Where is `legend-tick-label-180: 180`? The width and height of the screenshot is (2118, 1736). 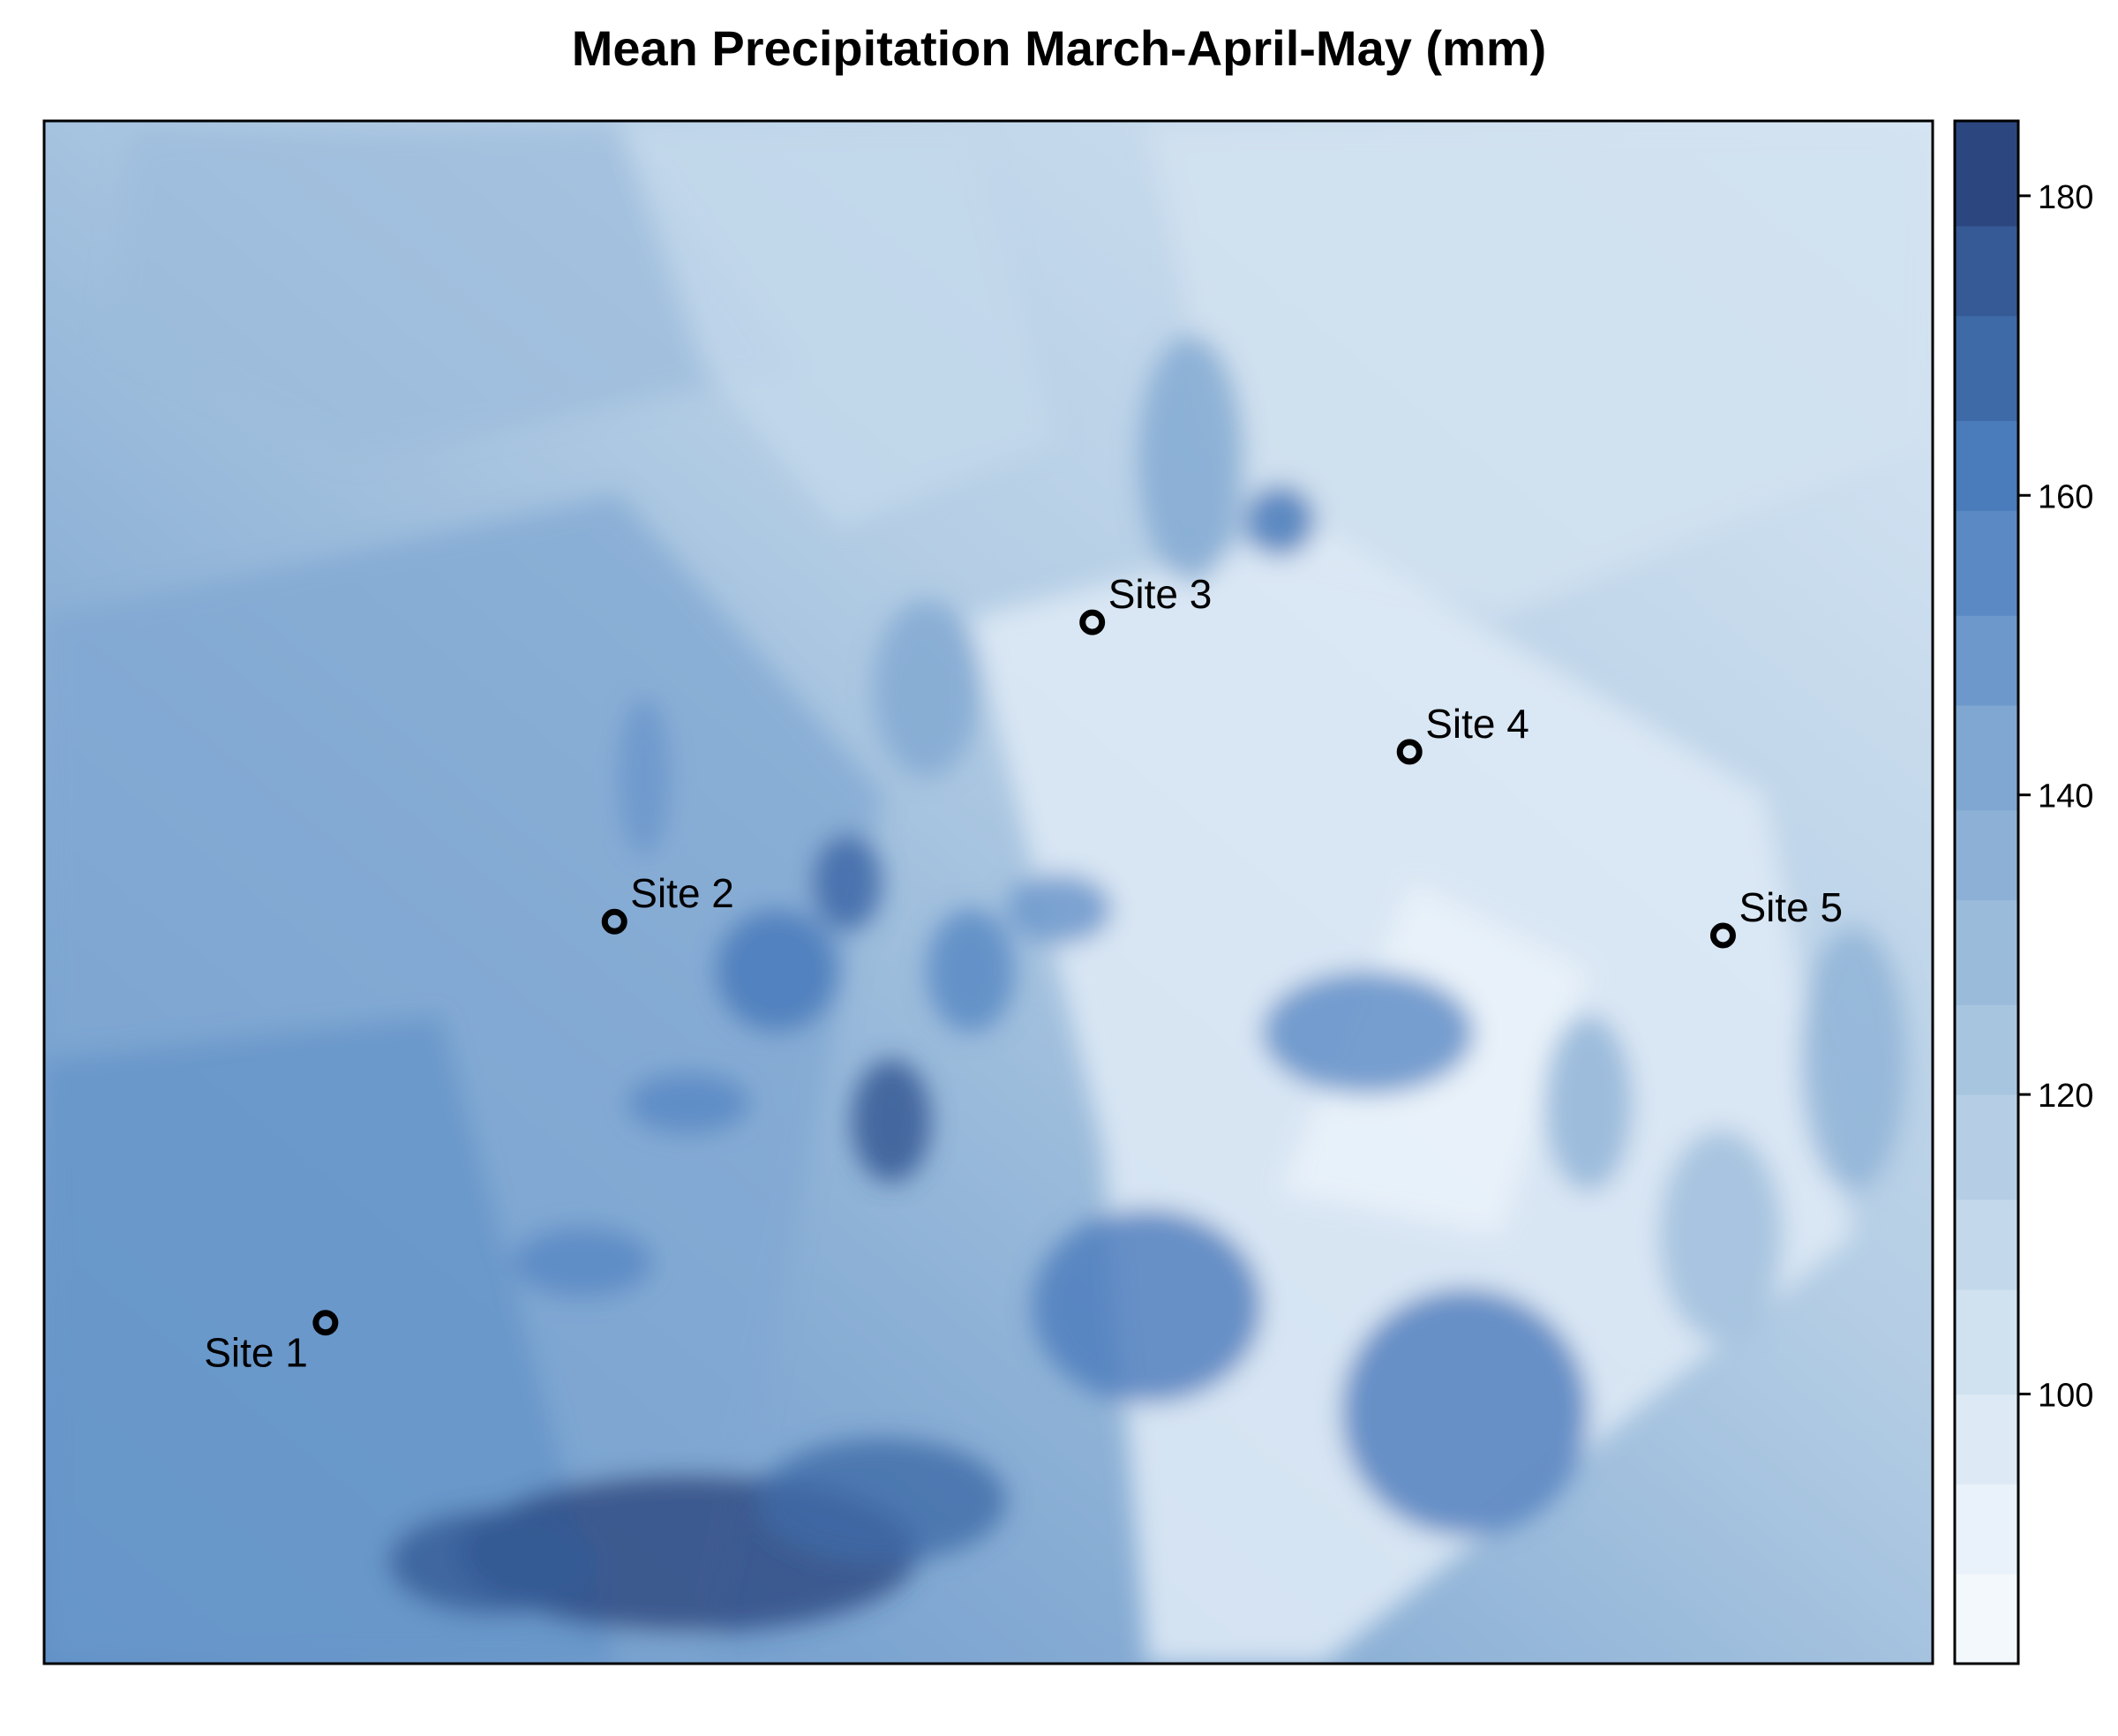
legend-tick-label-180: 180 is located at coordinates (2065, 197).